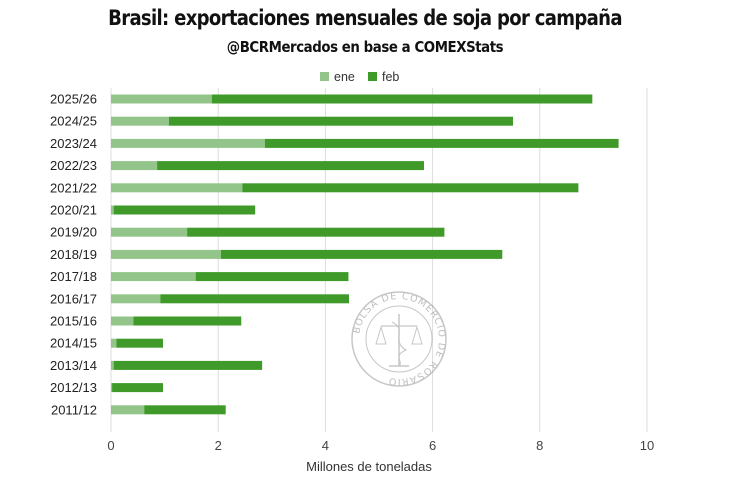 The image size is (730, 495). I want to click on x-tick-label: 10, so click(647, 445).